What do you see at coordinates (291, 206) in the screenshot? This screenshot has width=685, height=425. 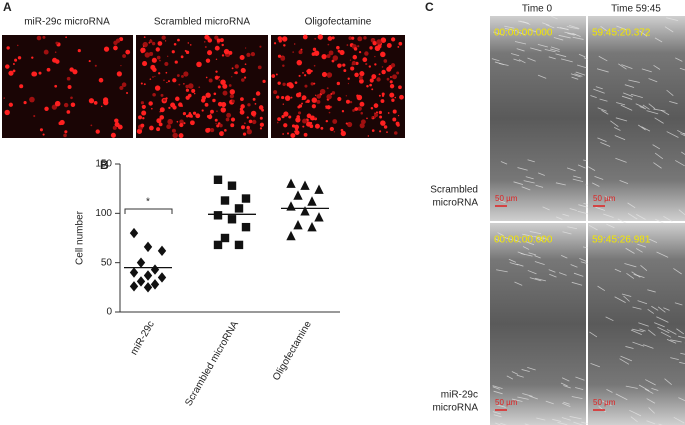 I see `data-point` at bounding box center [291, 206].